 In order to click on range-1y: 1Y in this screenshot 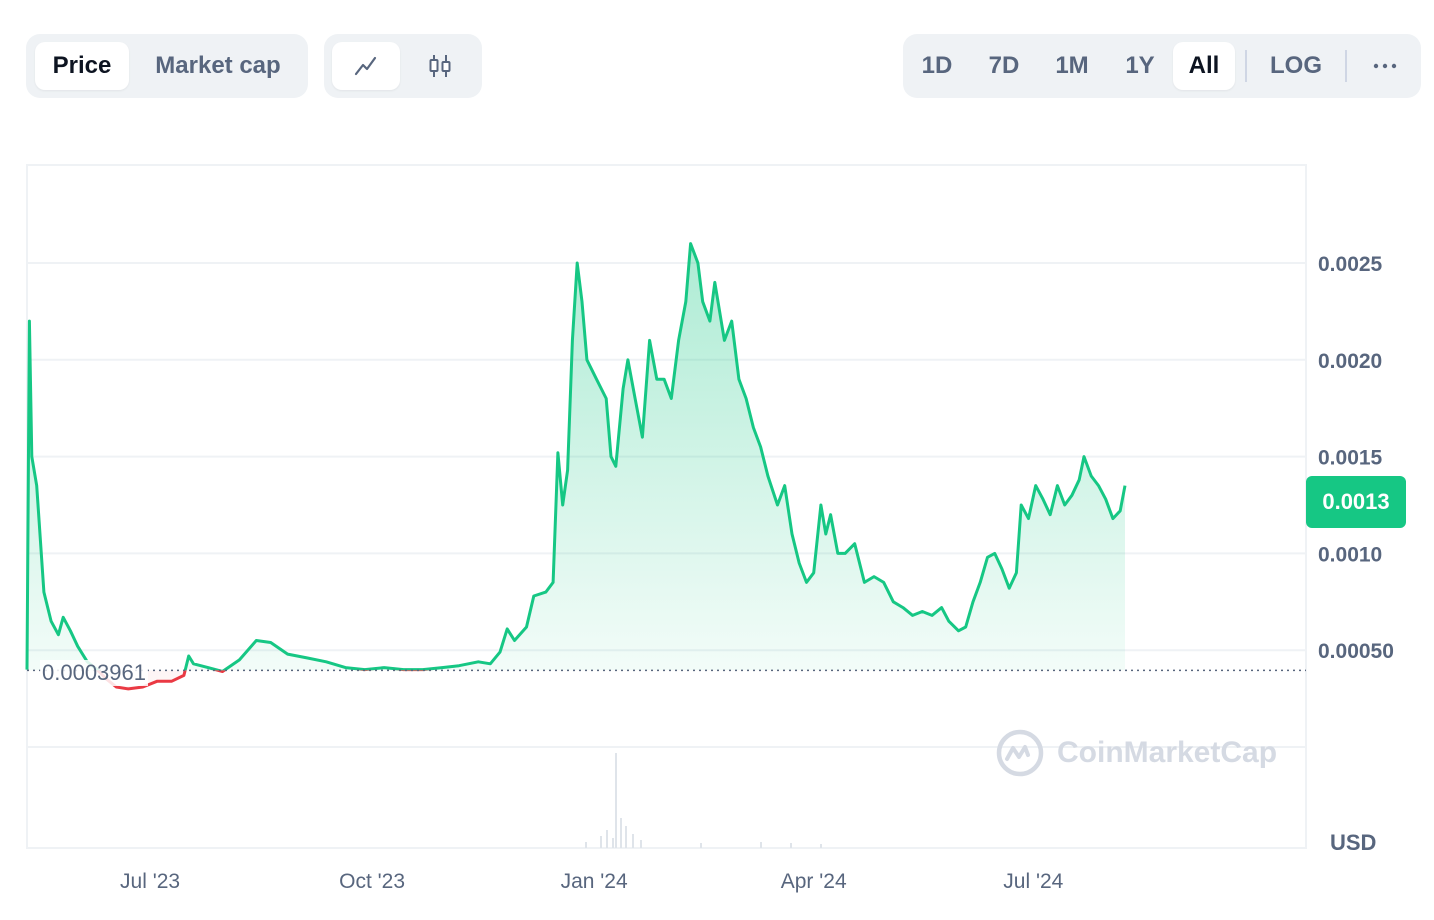, I will do `click(1140, 65)`.